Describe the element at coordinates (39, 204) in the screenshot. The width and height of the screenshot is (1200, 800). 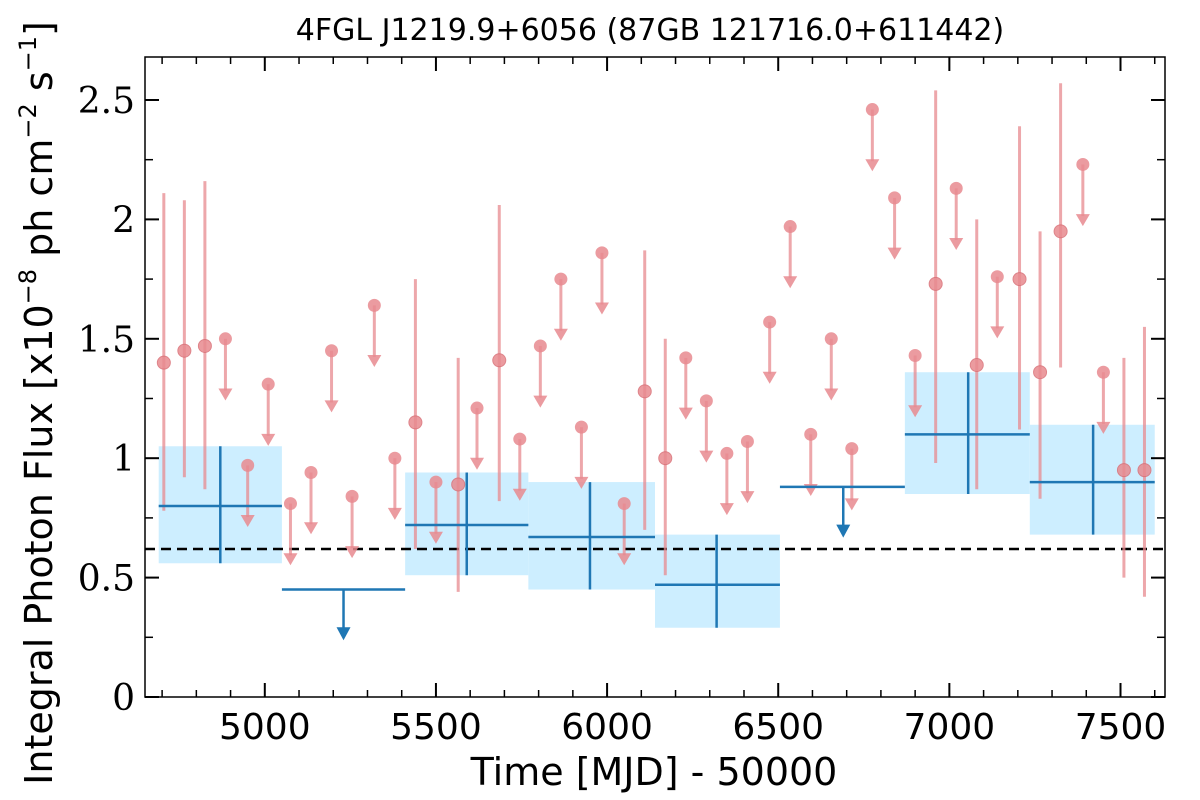
I see `y-label-mid: ph cm` at that location.